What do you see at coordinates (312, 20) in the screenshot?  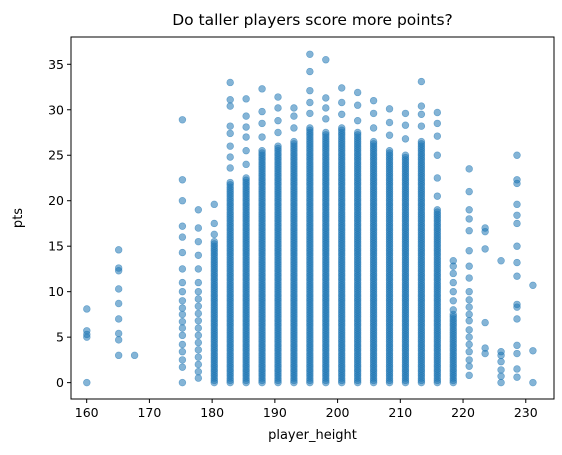 I see `chart-title: Do taller players score more points?` at bounding box center [312, 20].